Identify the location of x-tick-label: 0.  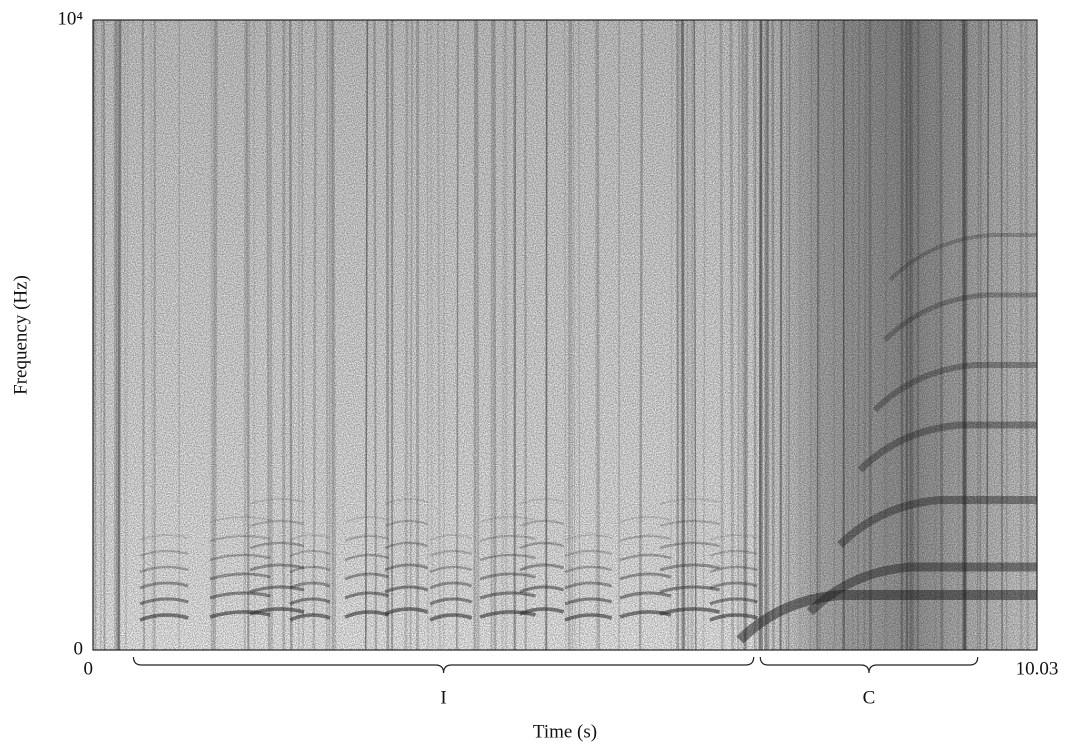
(89, 668).